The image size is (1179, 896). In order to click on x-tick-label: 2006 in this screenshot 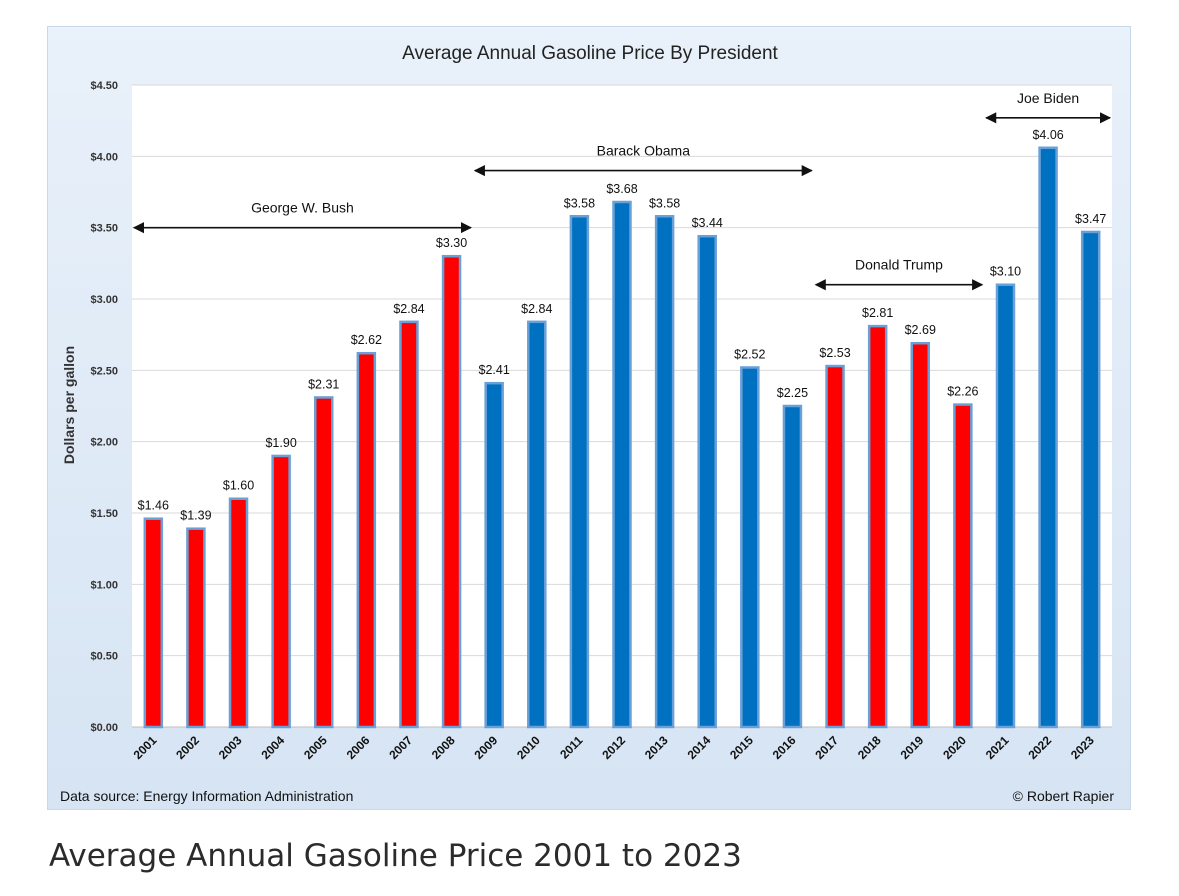, I will do `click(358, 747)`.